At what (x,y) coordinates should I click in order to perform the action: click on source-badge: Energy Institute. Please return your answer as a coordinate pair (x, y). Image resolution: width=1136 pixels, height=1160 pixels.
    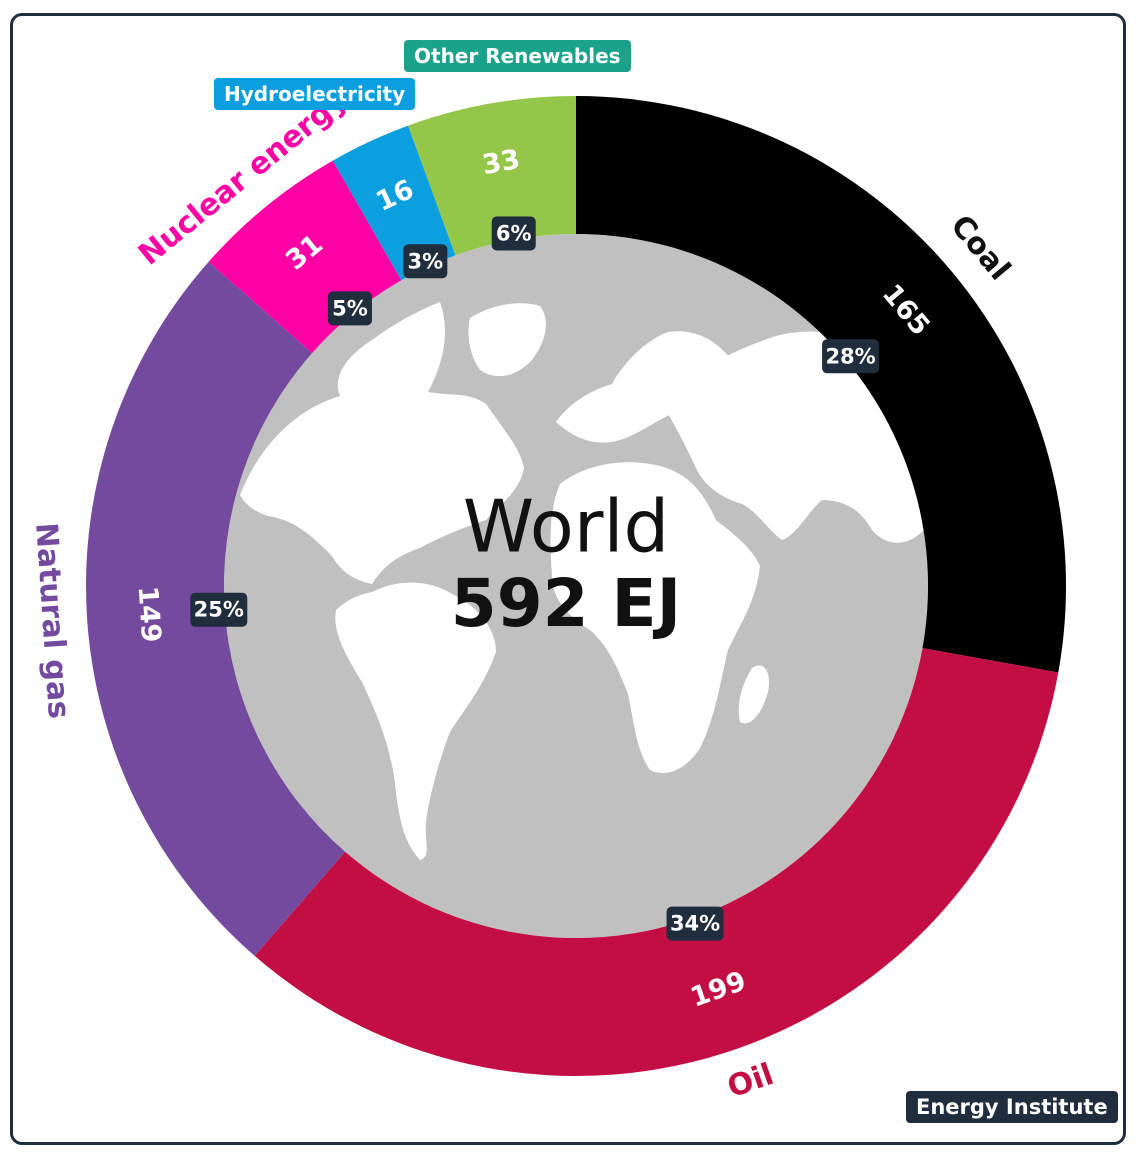
    Looking at the image, I should click on (1012, 1107).